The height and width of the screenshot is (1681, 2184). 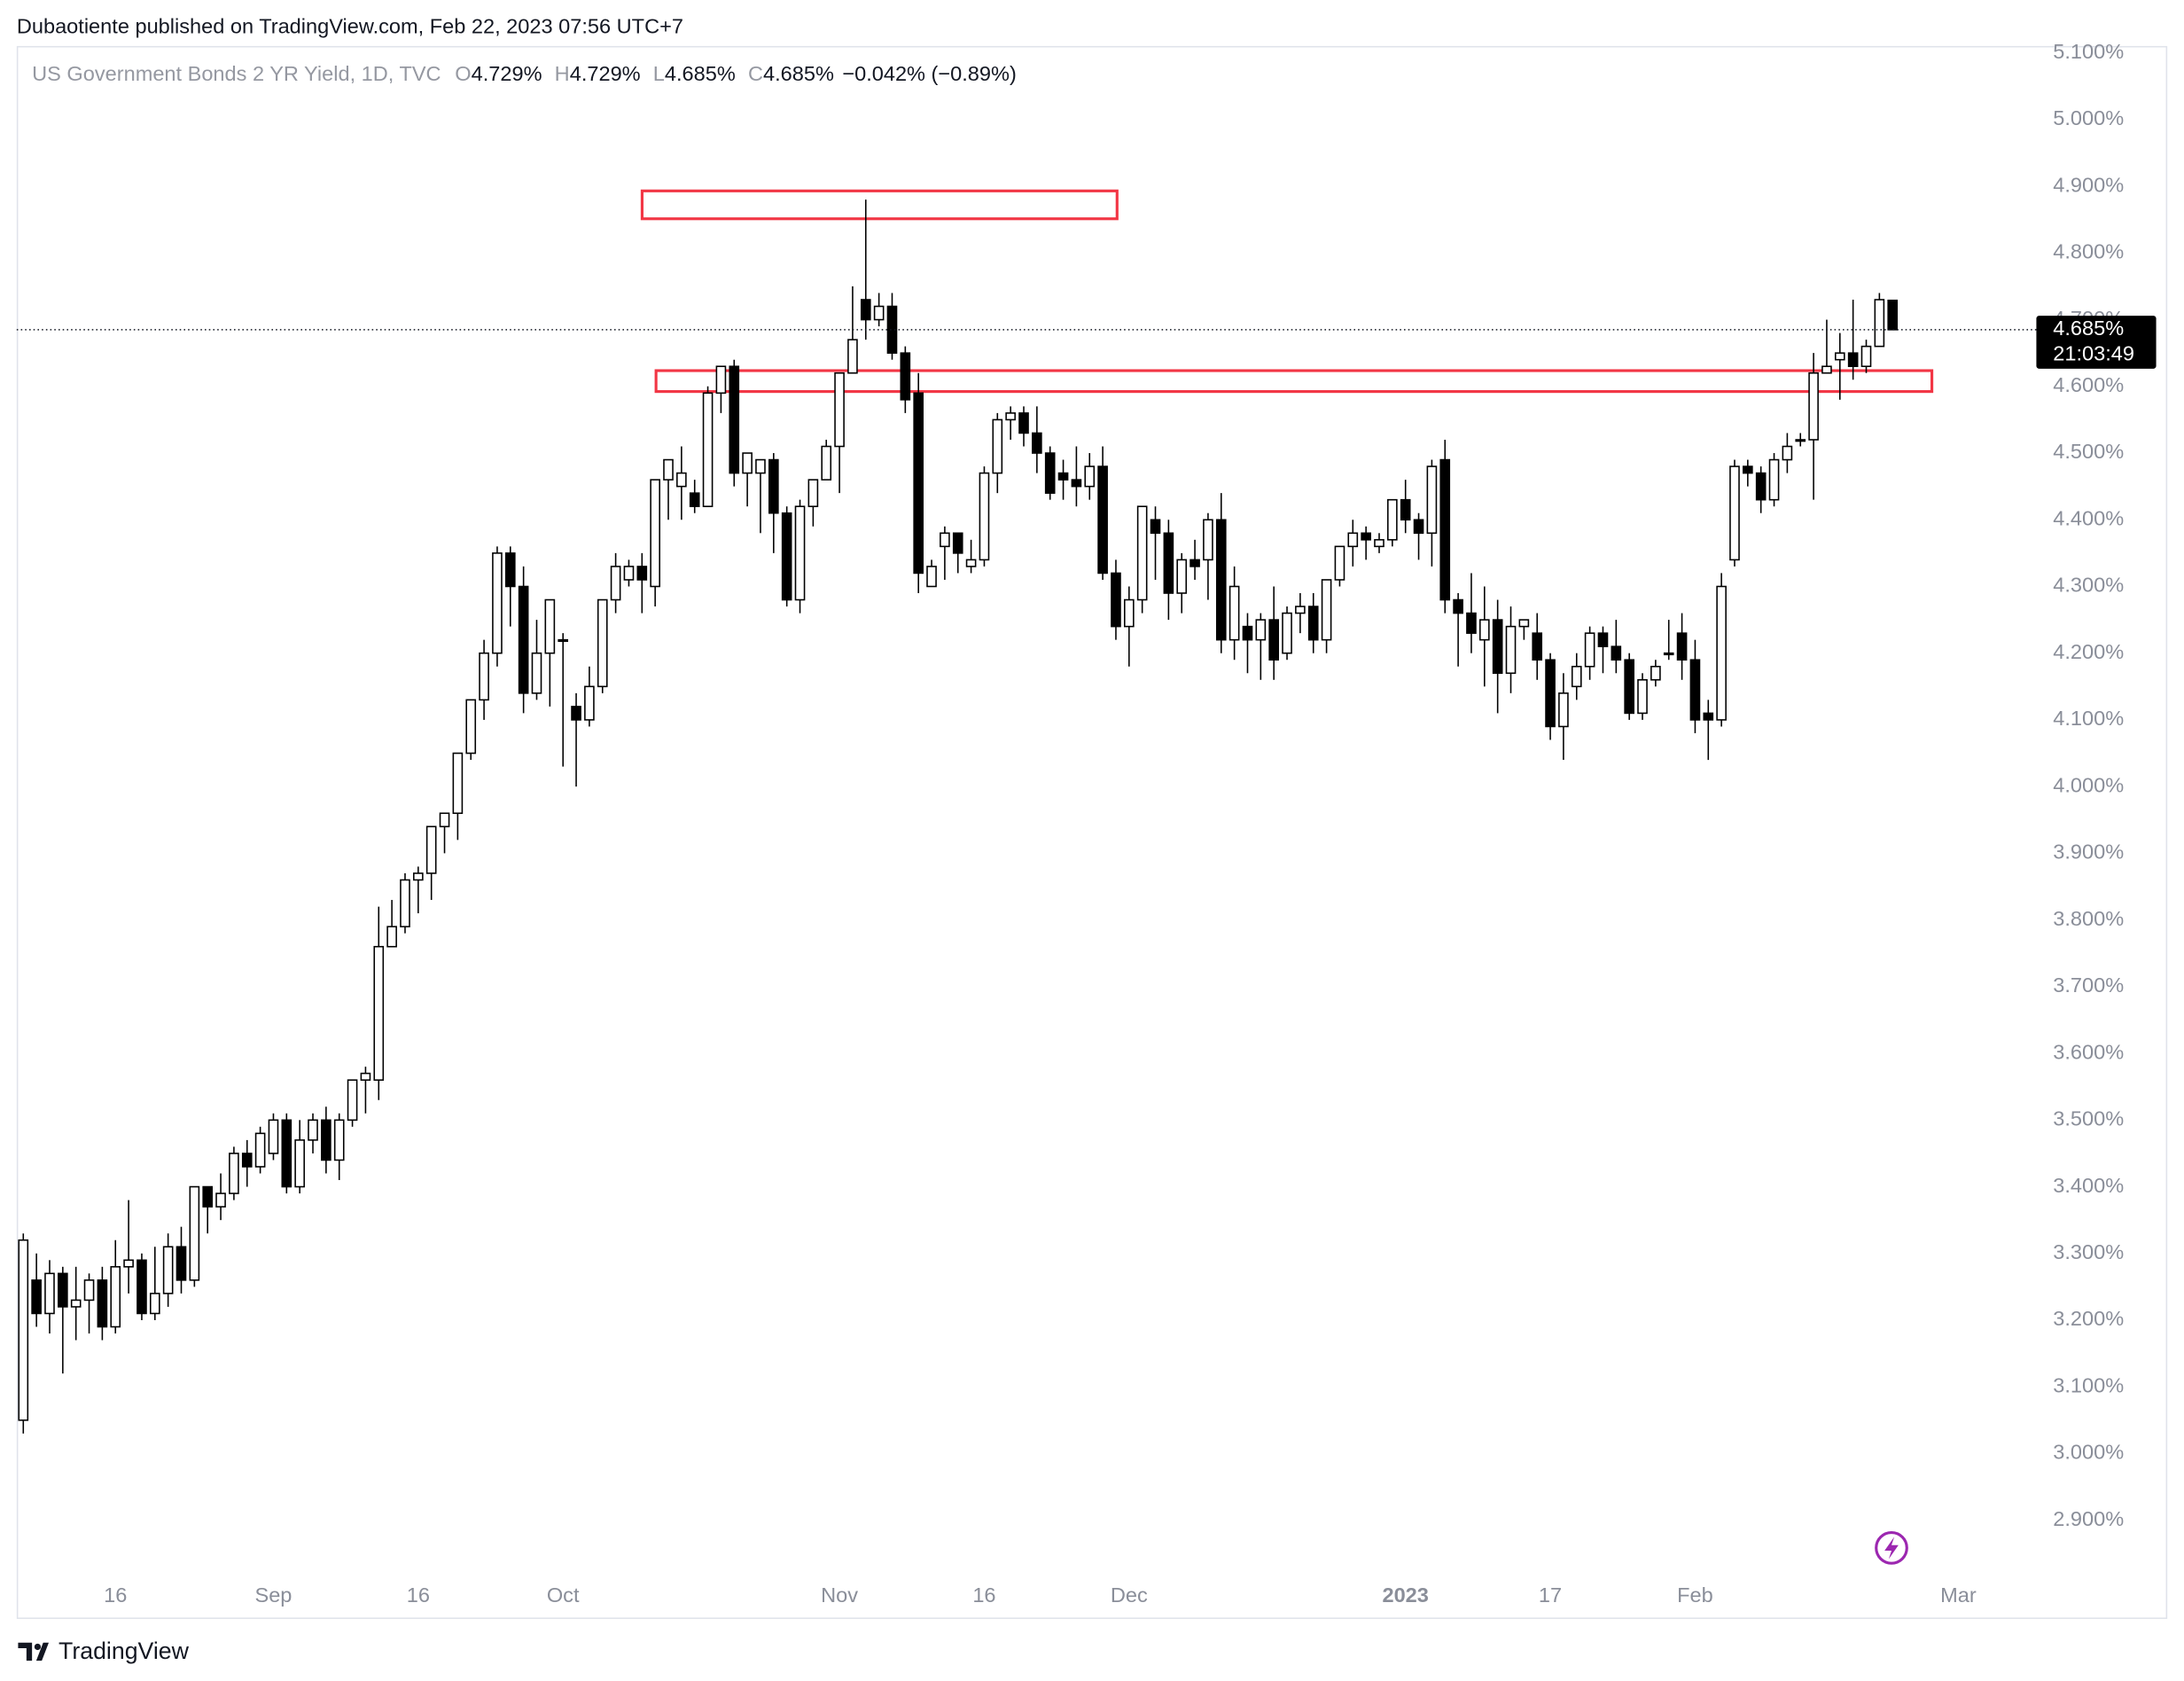 What do you see at coordinates (839, 1595) in the screenshot?
I see `x-tick-label: Nov` at bounding box center [839, 1595].